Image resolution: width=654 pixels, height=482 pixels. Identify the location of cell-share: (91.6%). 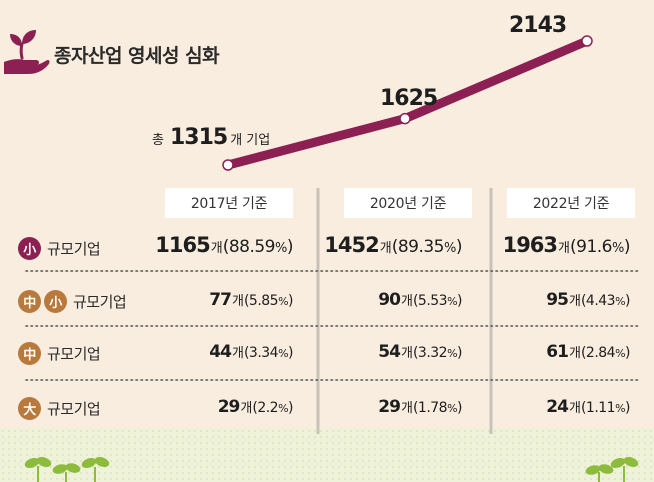
(600, 247).